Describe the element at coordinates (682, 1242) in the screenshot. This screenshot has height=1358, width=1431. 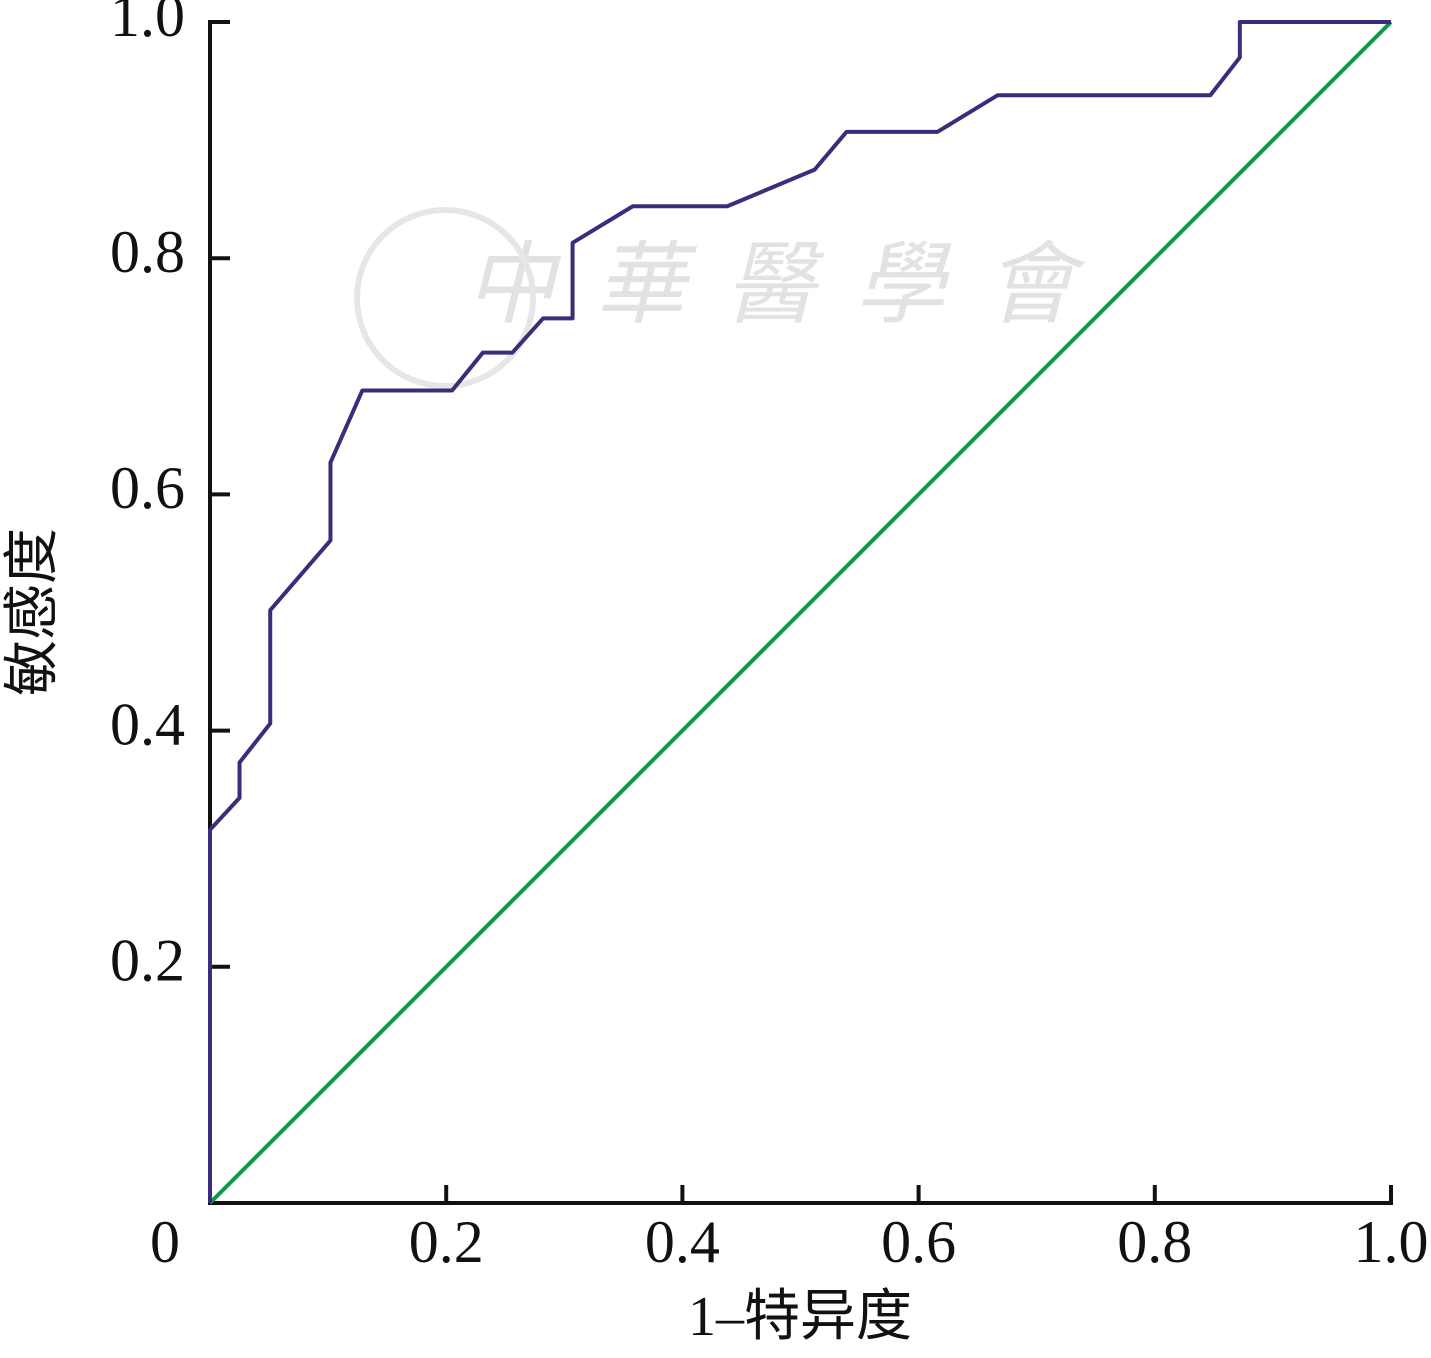
I see `x-tick-label: 0.4` at that location.